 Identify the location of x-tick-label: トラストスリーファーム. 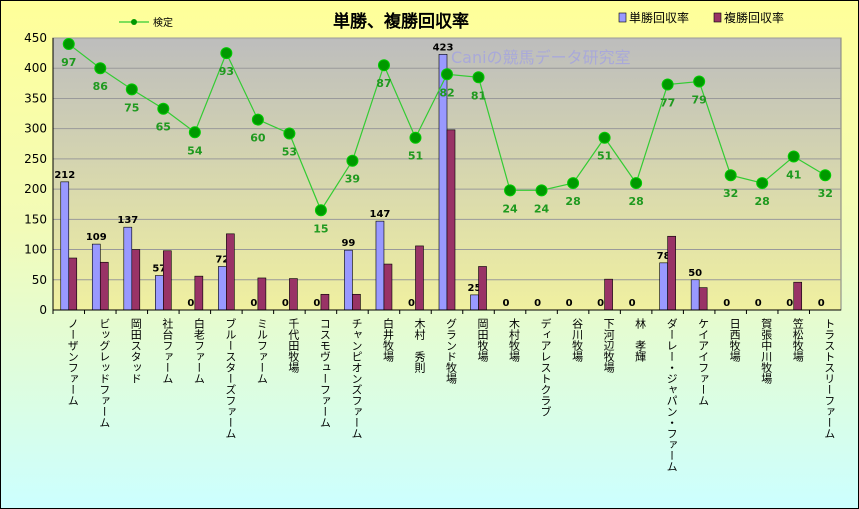
(829, 378).